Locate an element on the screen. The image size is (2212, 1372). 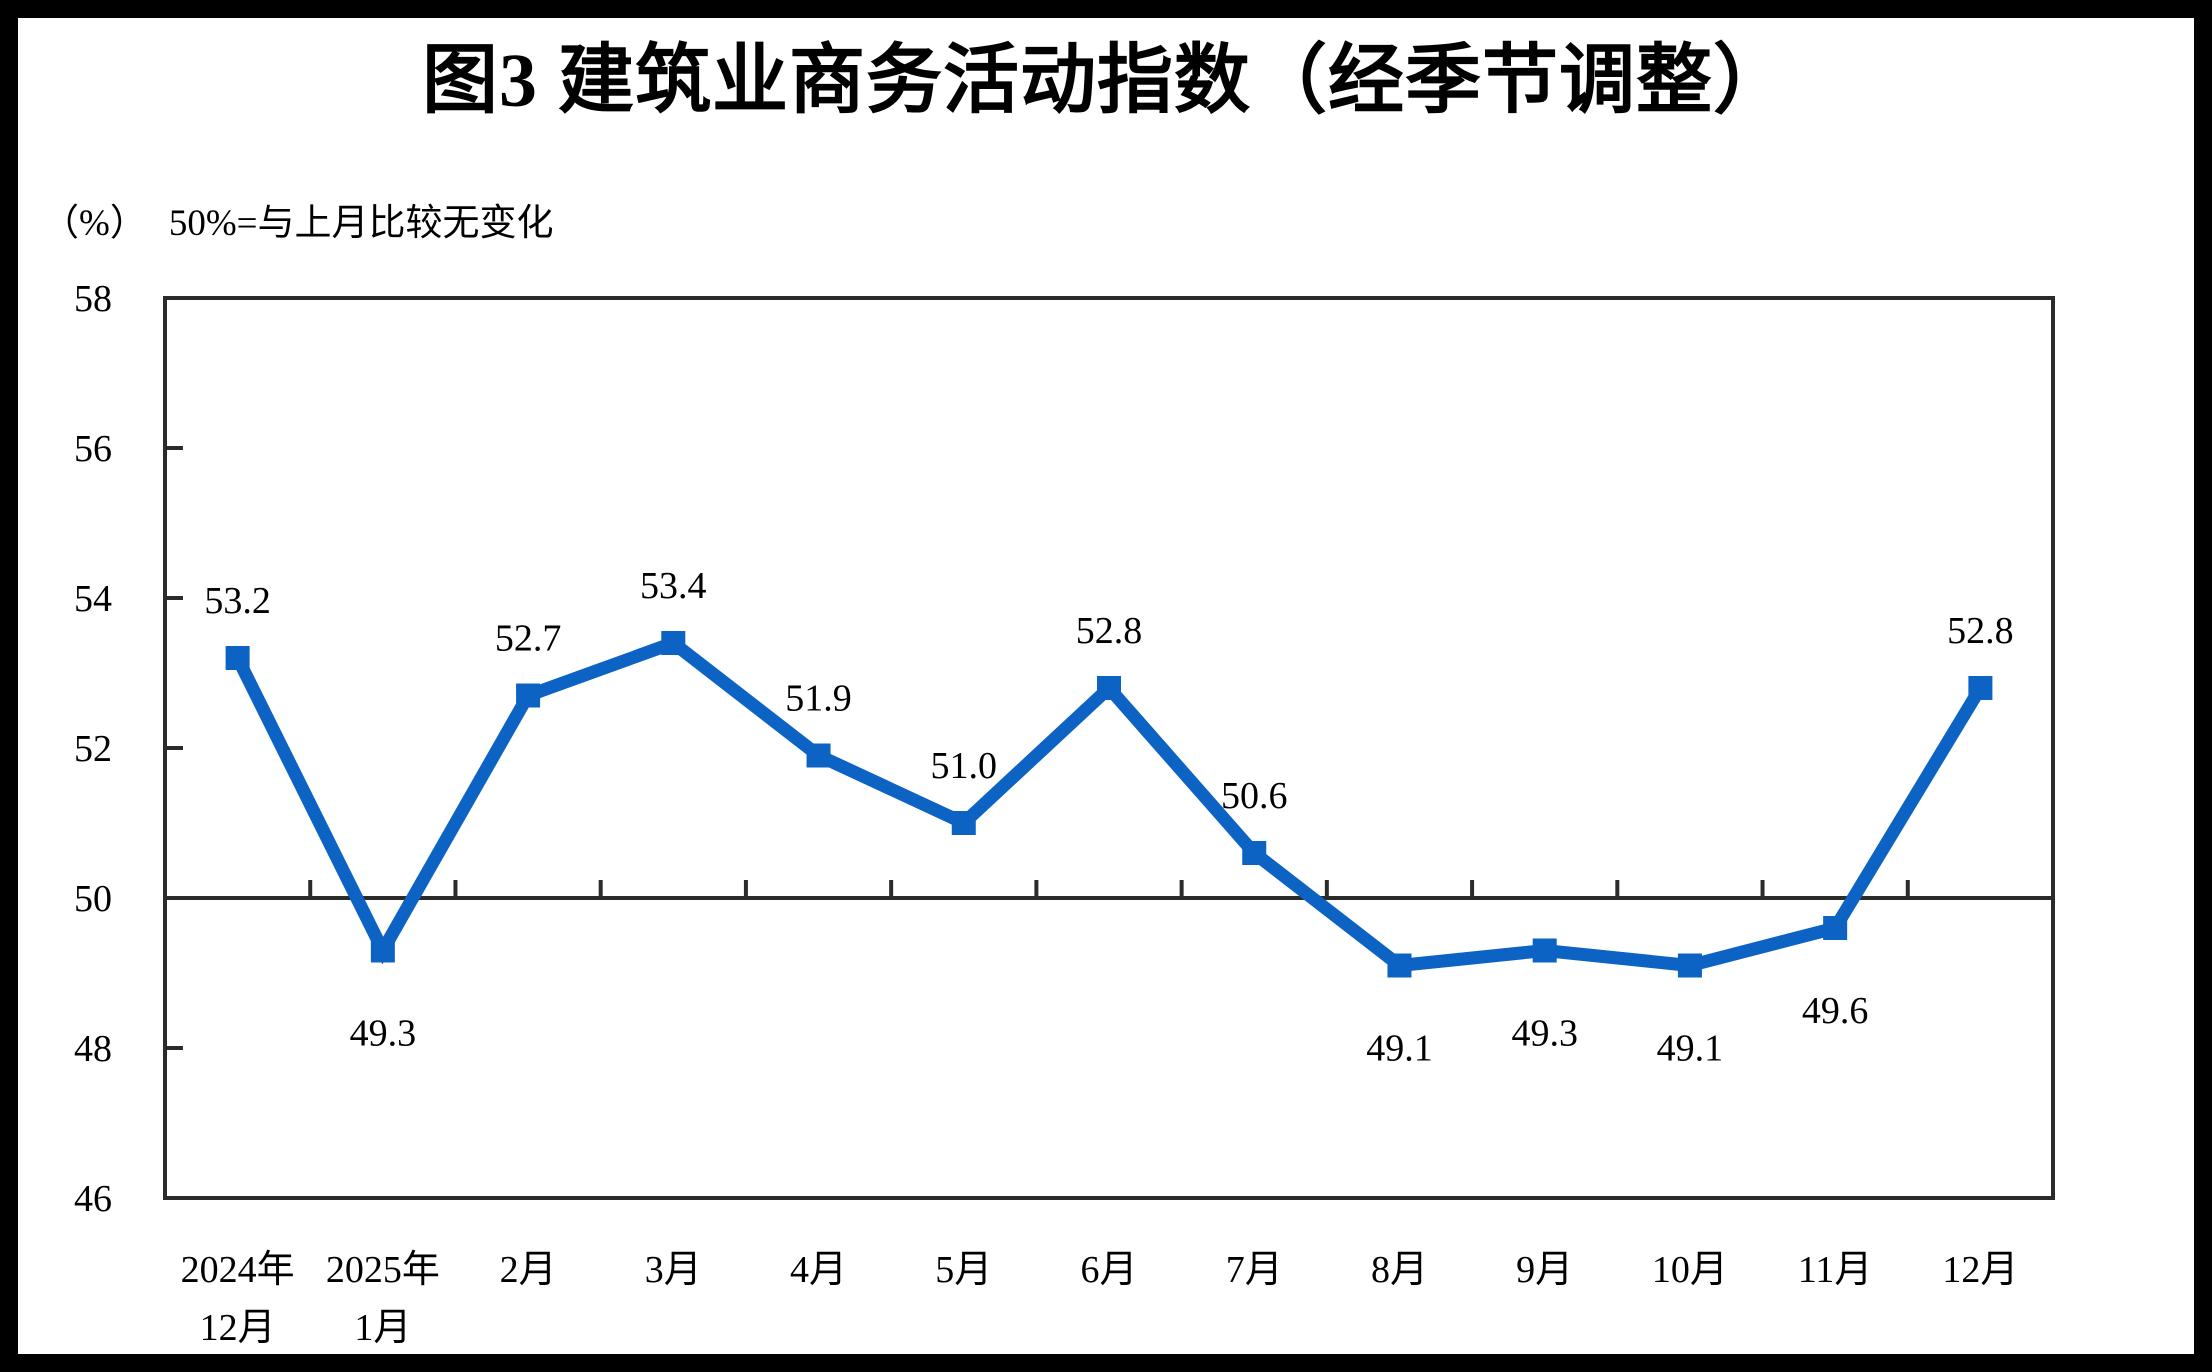
chart-subtitle-row: （%） 50%=与上月比较无变化 is located at coordinates (298, 219).